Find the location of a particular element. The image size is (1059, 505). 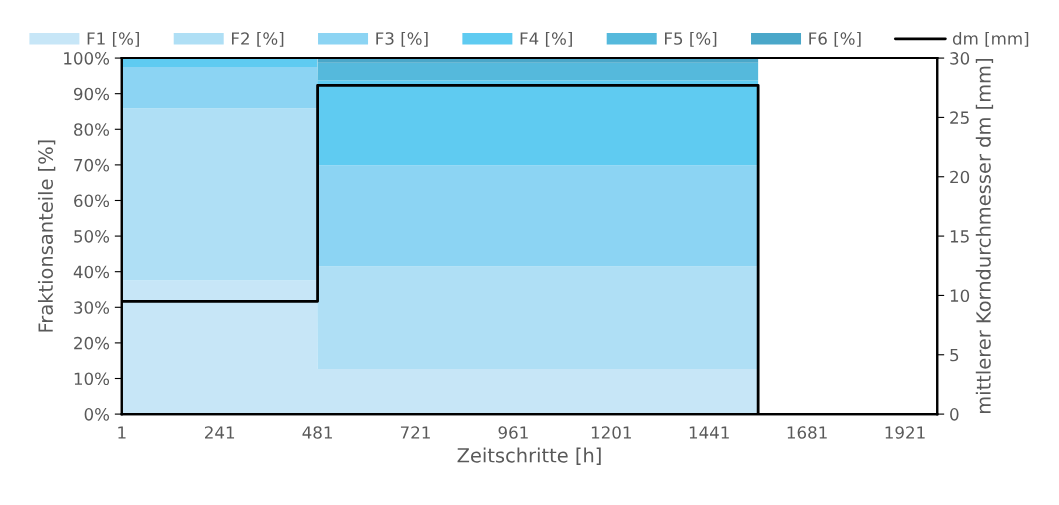

x-tick-label: 961 is located at coordinates (513, 432).